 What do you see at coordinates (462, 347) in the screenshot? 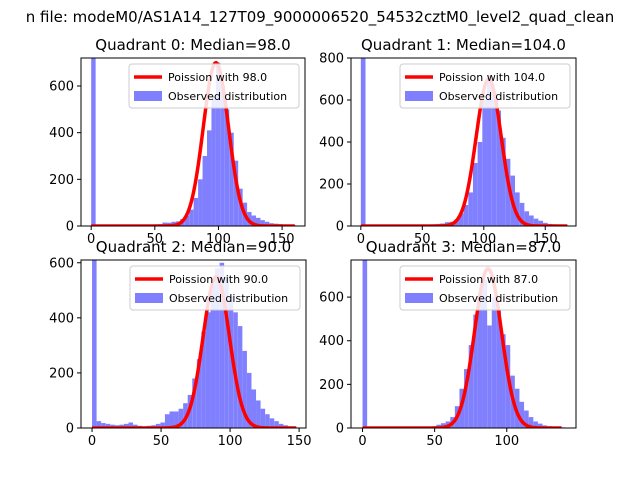
I see `poisson-fit-line` at bounding box center [462, 347].